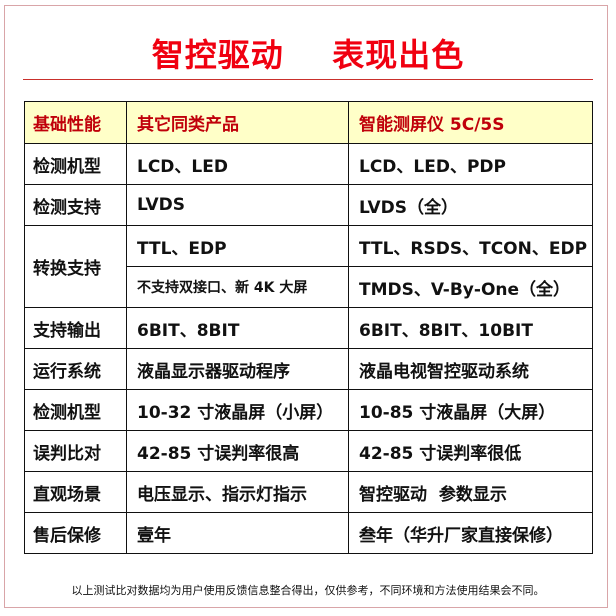 The image size is (616, 616). I want to click on table-header-row: 基础性能 其它同类产品 智能测屏仪 5C/5S, so click(308, 122).